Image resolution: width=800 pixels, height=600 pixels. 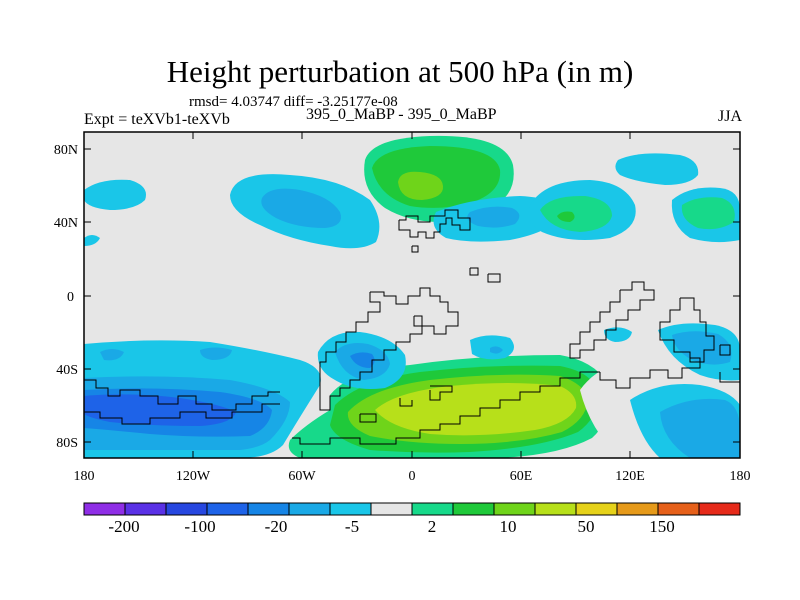 I want to click on colorbar, so click(x=412, y=509).